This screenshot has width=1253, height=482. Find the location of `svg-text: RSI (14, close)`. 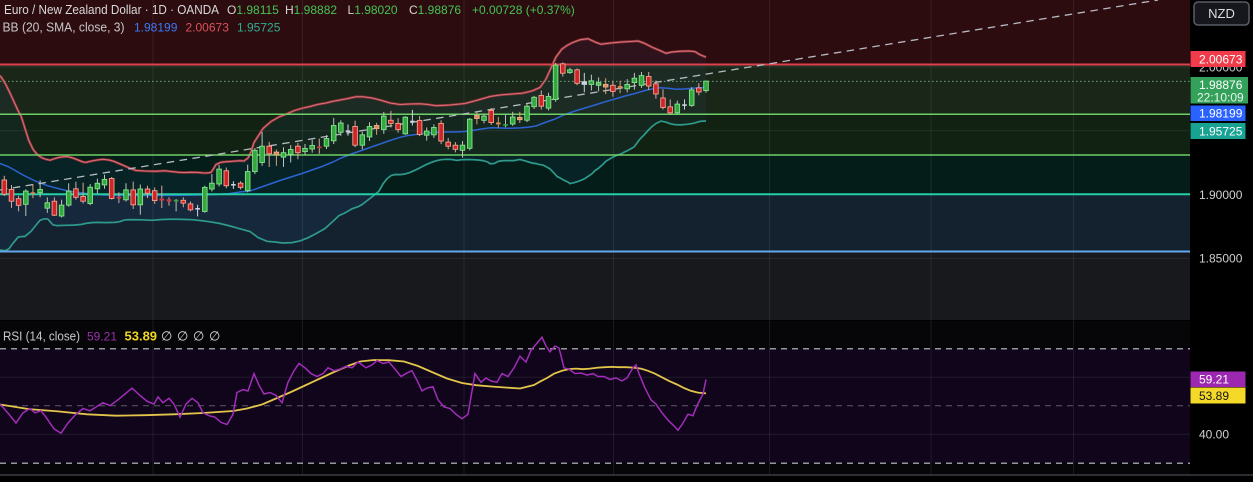

svg-text: RSI (14, close) is located at coordinates (41, 336).